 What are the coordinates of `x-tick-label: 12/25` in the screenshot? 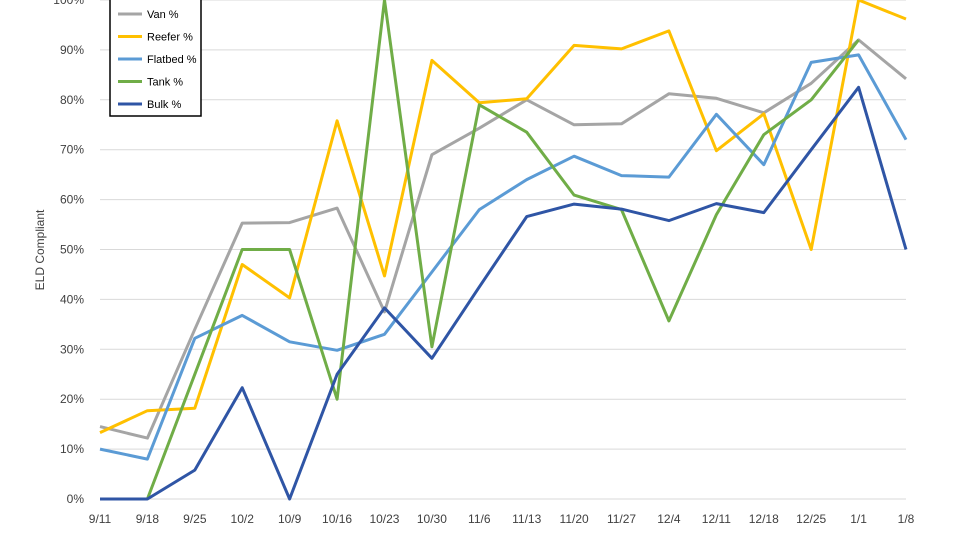 It's located at (811, 519).